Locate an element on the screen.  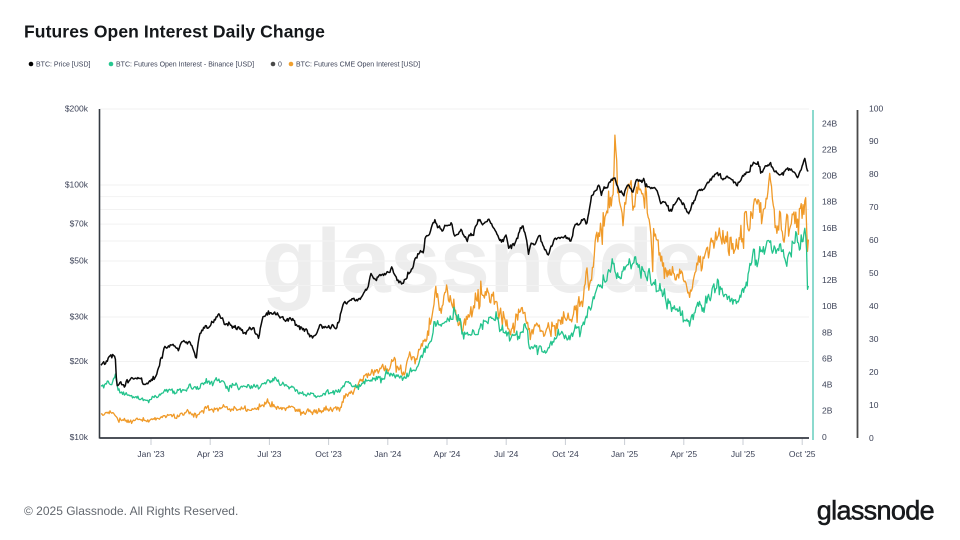
svg-text: $70k is located at coordinates (79, 223).